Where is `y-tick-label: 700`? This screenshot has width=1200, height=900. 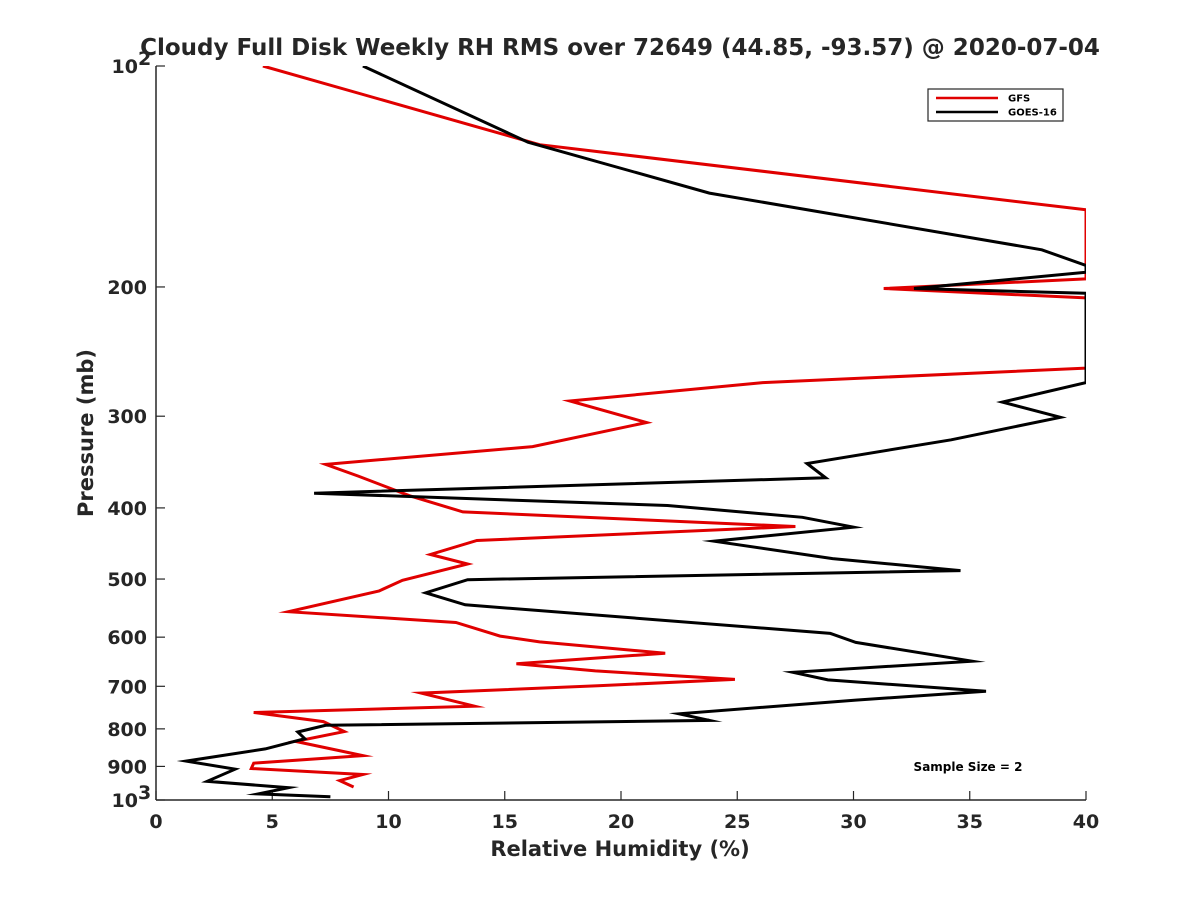 y-tick-label: 700 is located at coordinates (127, 687).